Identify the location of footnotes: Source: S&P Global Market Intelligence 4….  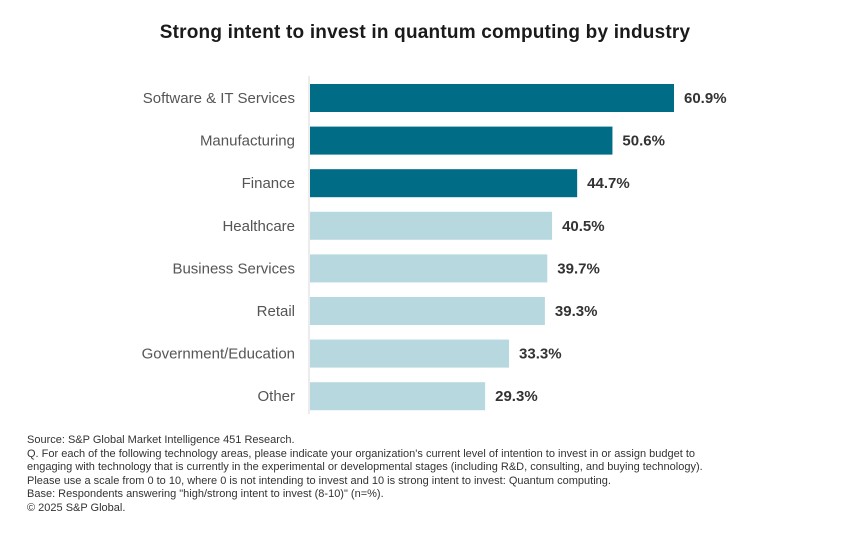
(427, 475).